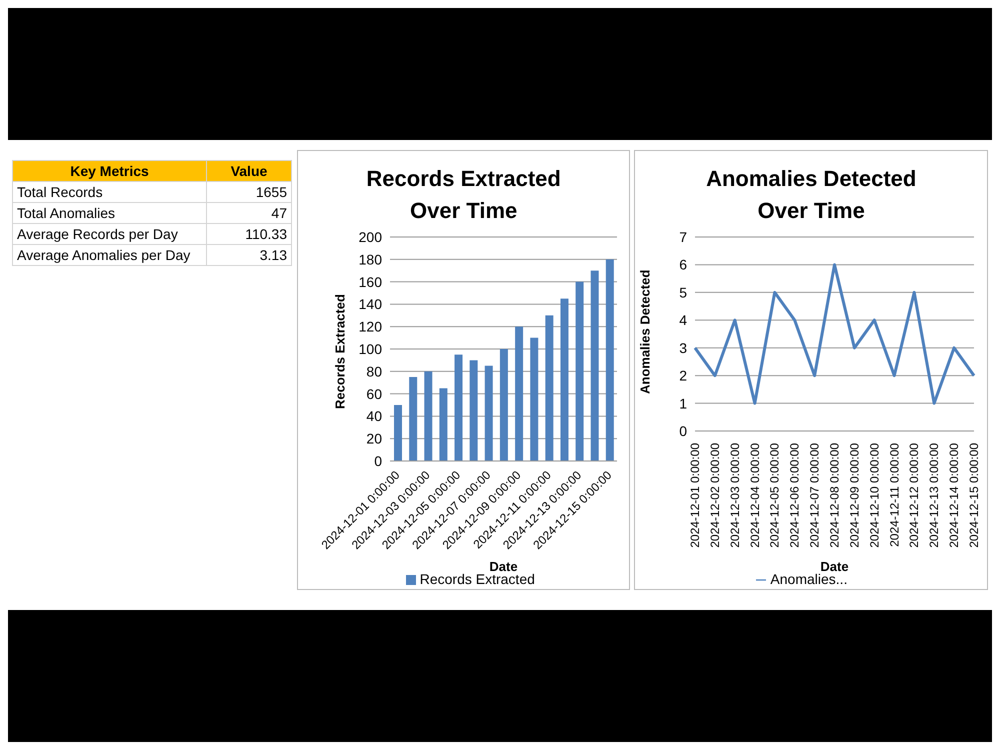 Image resolution: width=1000 pixels, height=750 pixels. What do you see at coordinates (684, 292) in the screenshot?
I see `y-tick-label: 5` at bounding box center [684, 292].